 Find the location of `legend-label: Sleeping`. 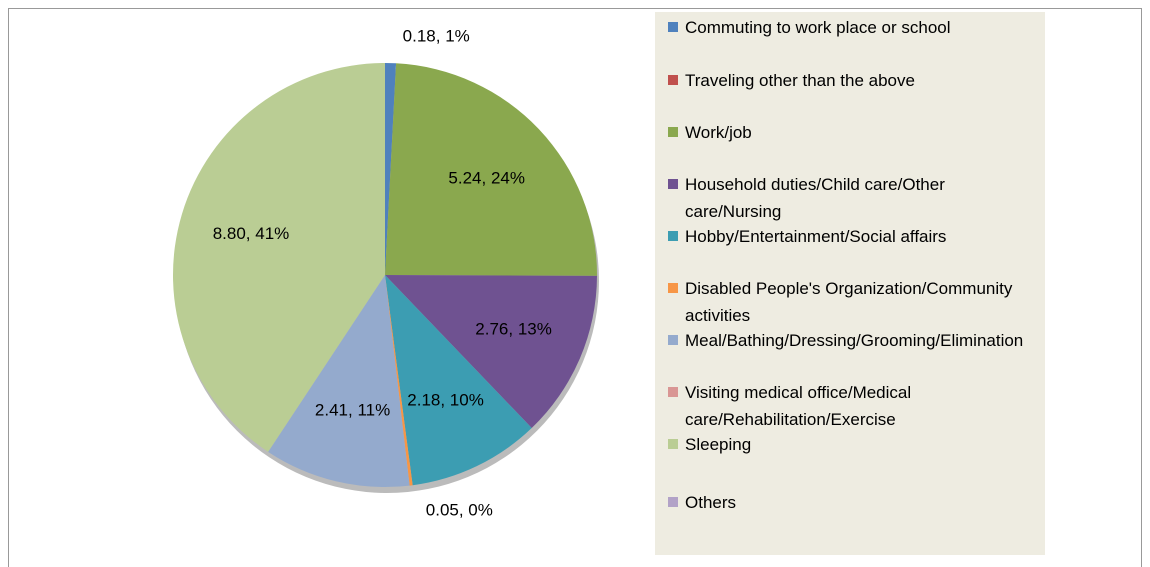

legend-label: Sleeping is located at coordinates (718, 444).